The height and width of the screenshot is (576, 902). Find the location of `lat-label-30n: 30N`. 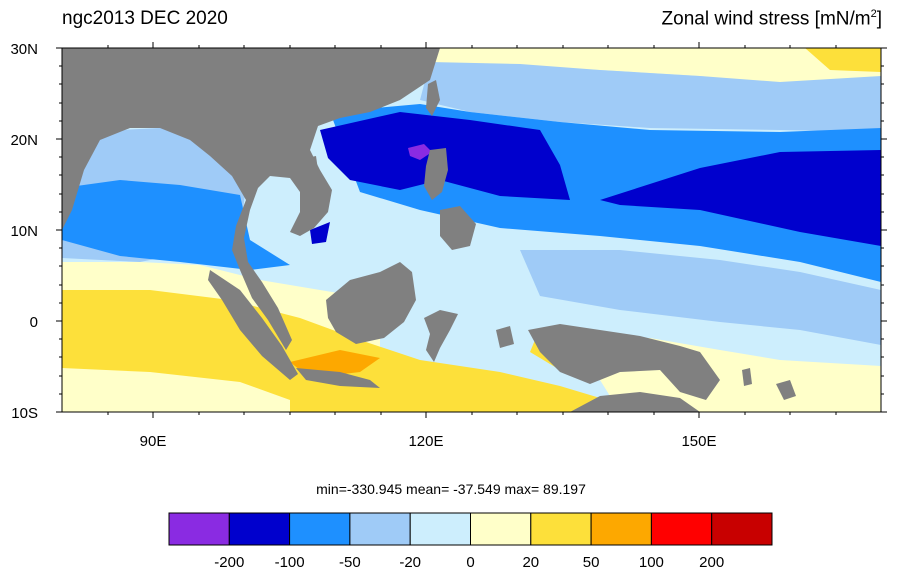

lat-label-30n: 30N is located at coordinates (24, 49).